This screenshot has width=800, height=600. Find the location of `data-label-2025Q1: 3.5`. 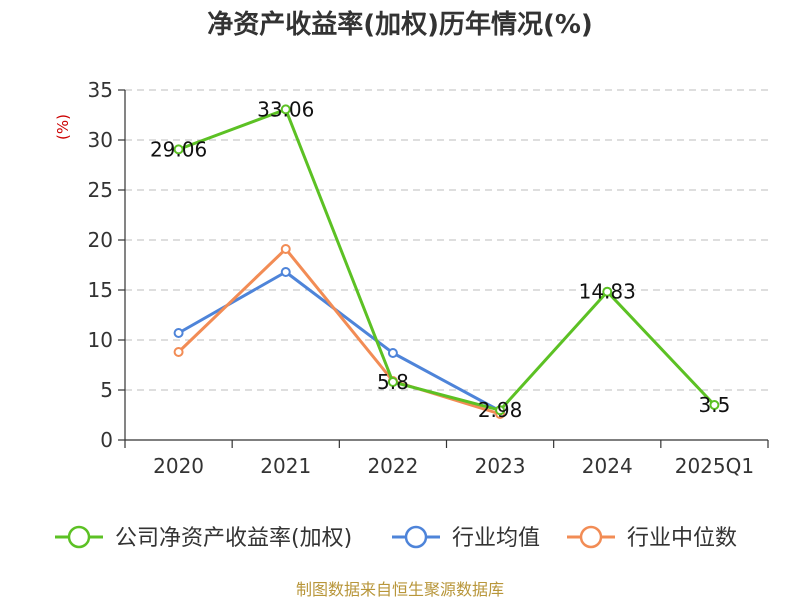

data-label-2025Q1: 3.5 is located at coordinates (715, 405).